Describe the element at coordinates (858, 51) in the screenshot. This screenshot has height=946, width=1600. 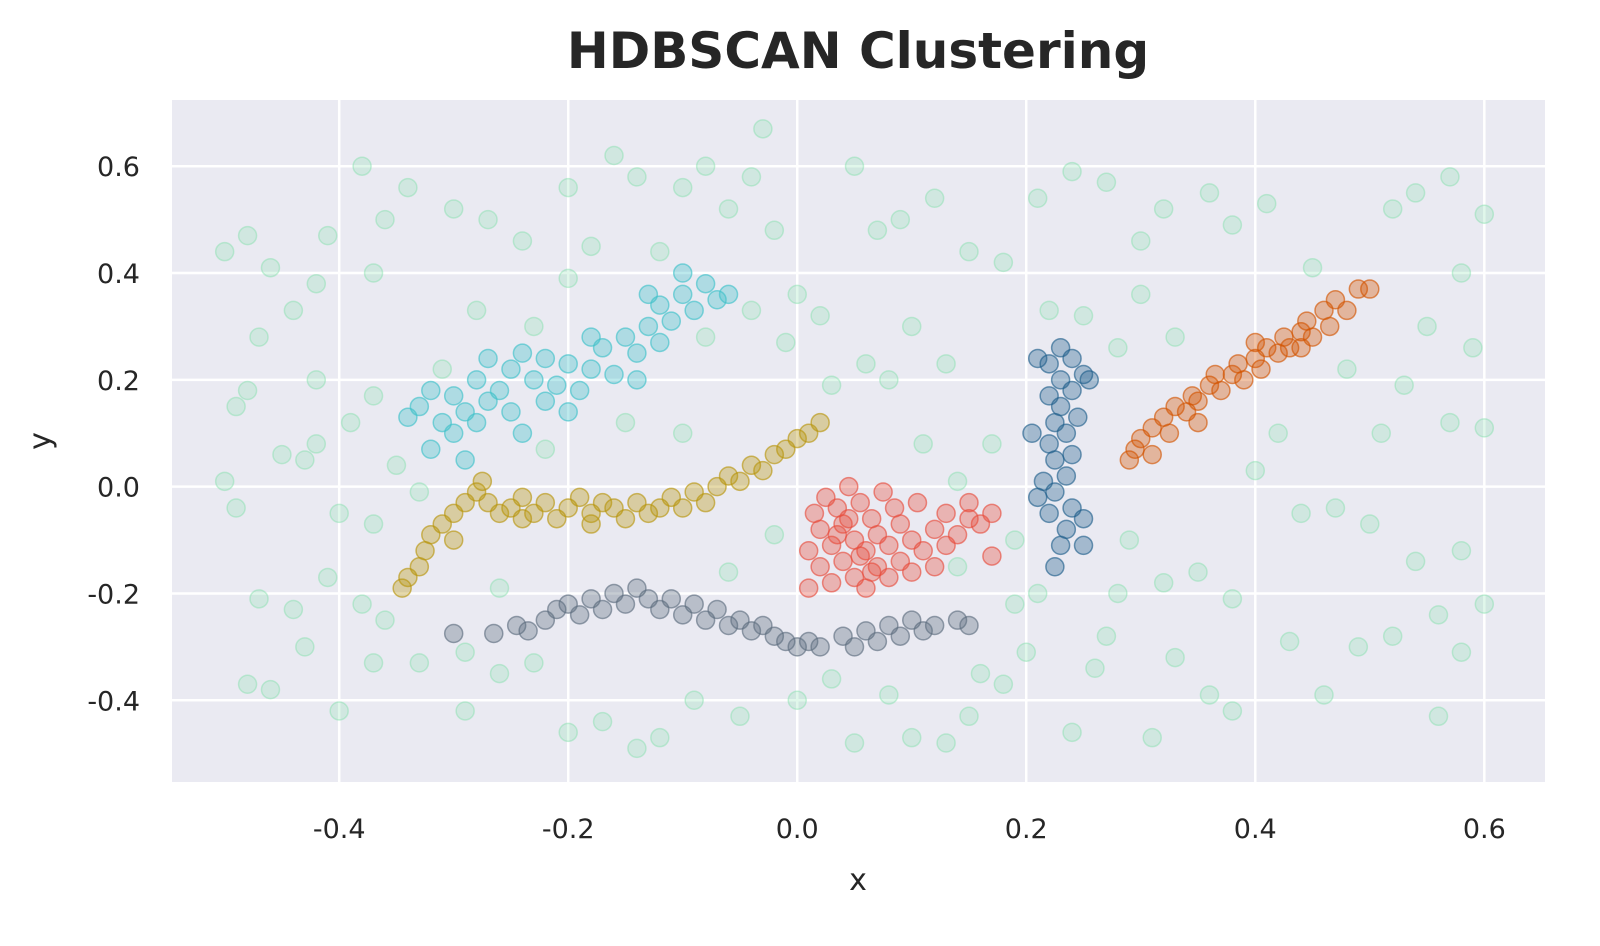
I see `chart-title: HDBSCAN Clustering` at that location.